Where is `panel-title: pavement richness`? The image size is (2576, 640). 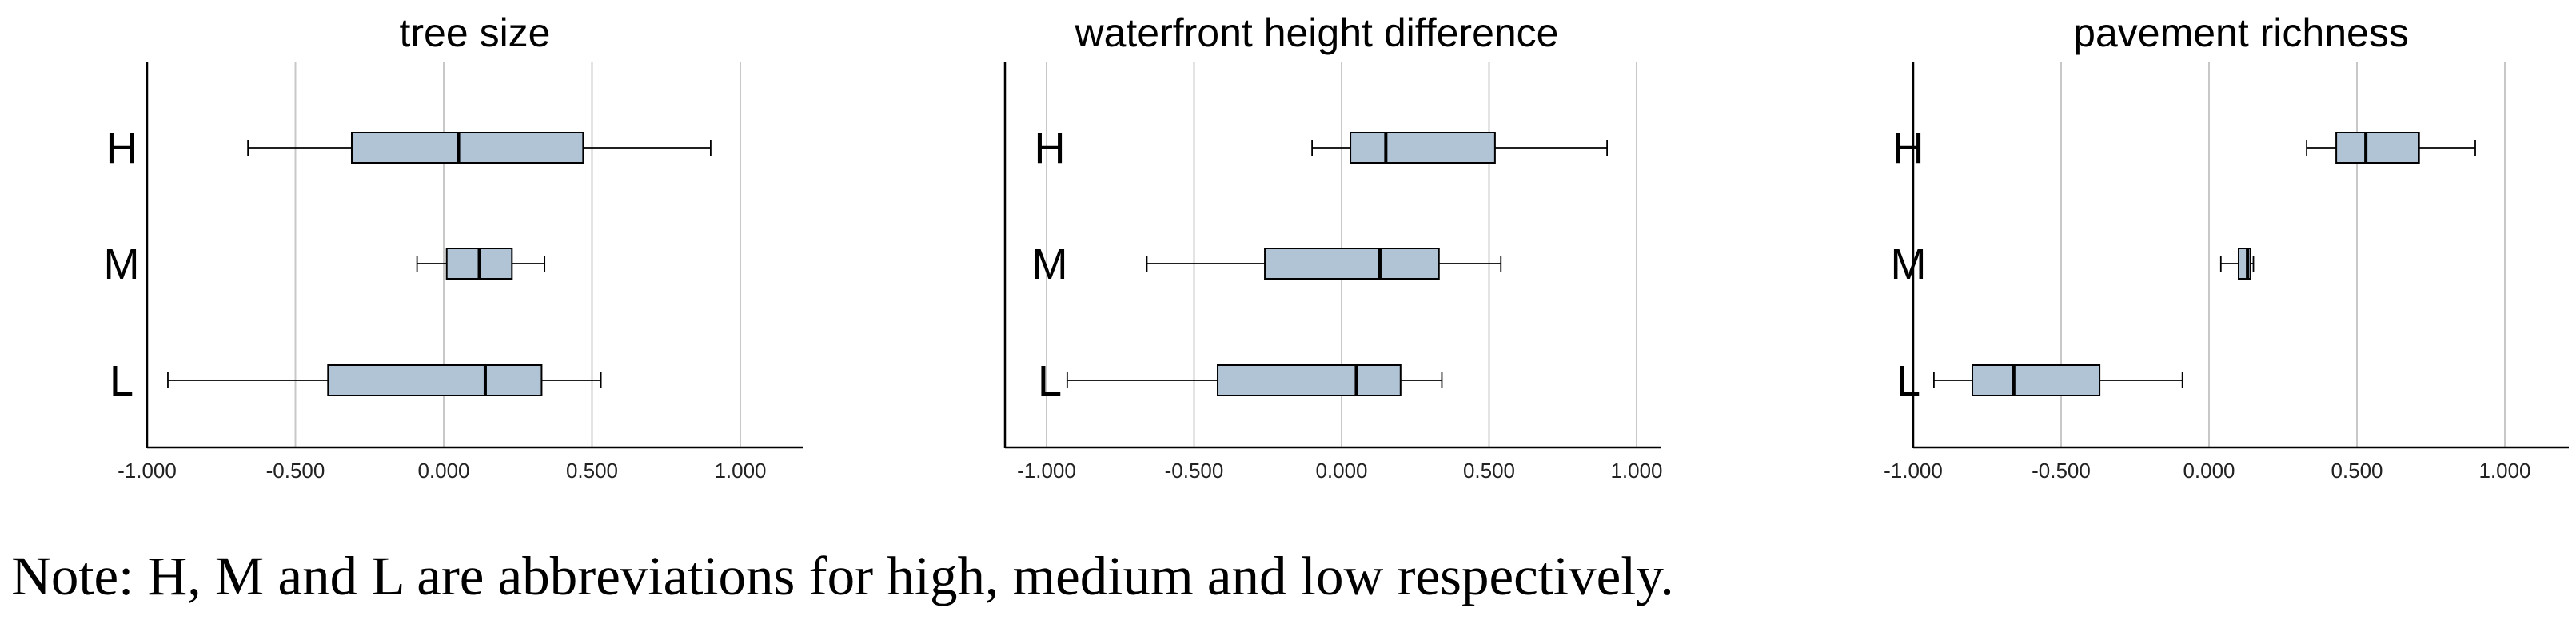
panel-title: pavement richness is located at coordinates (2241, 32).